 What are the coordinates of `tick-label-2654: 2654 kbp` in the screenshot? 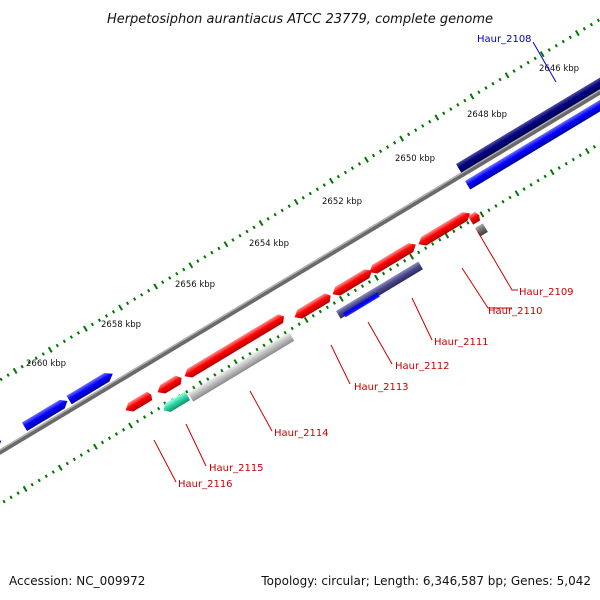 It's located at (269, 244).